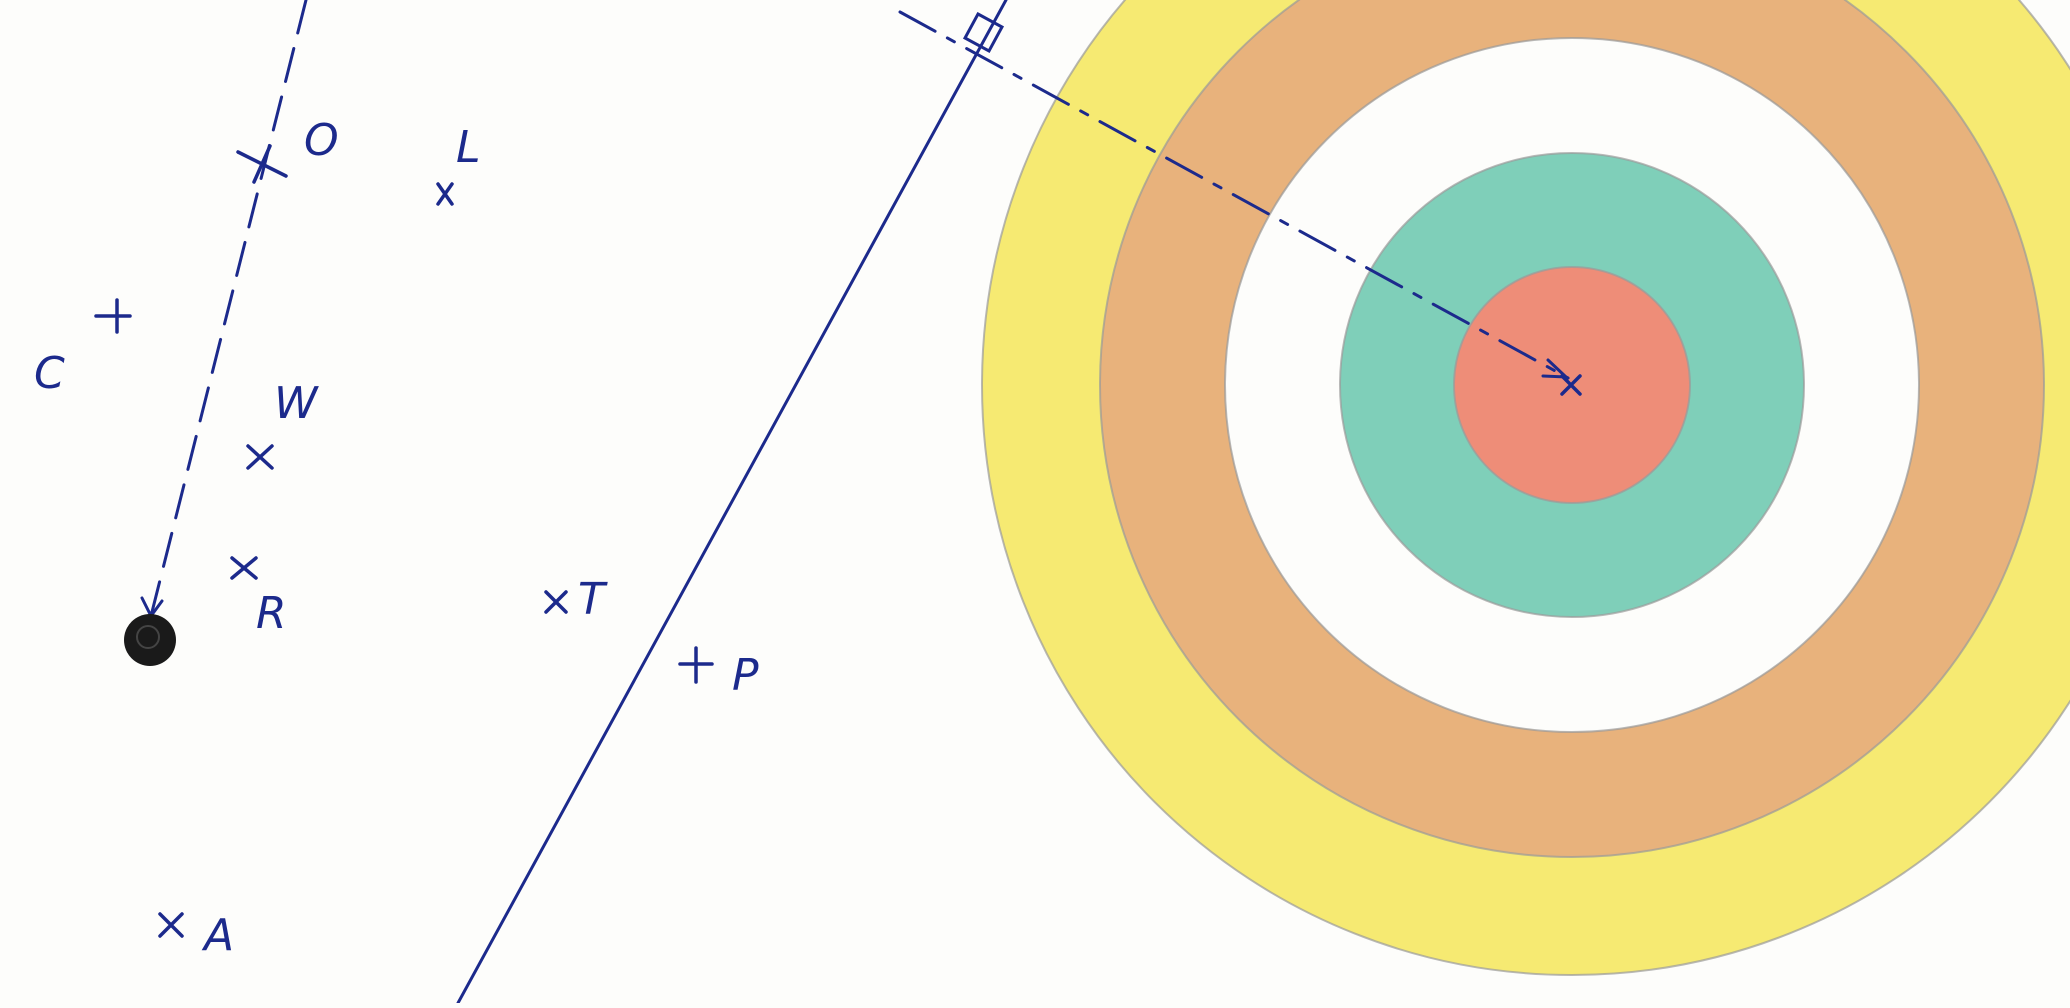 This screenshot has height=1008, width=2070. What do you see at coordinates (1555, 368) in the screenshot?
I see `arrowhead-at-target-centre` at bounding box center [1555, 368].